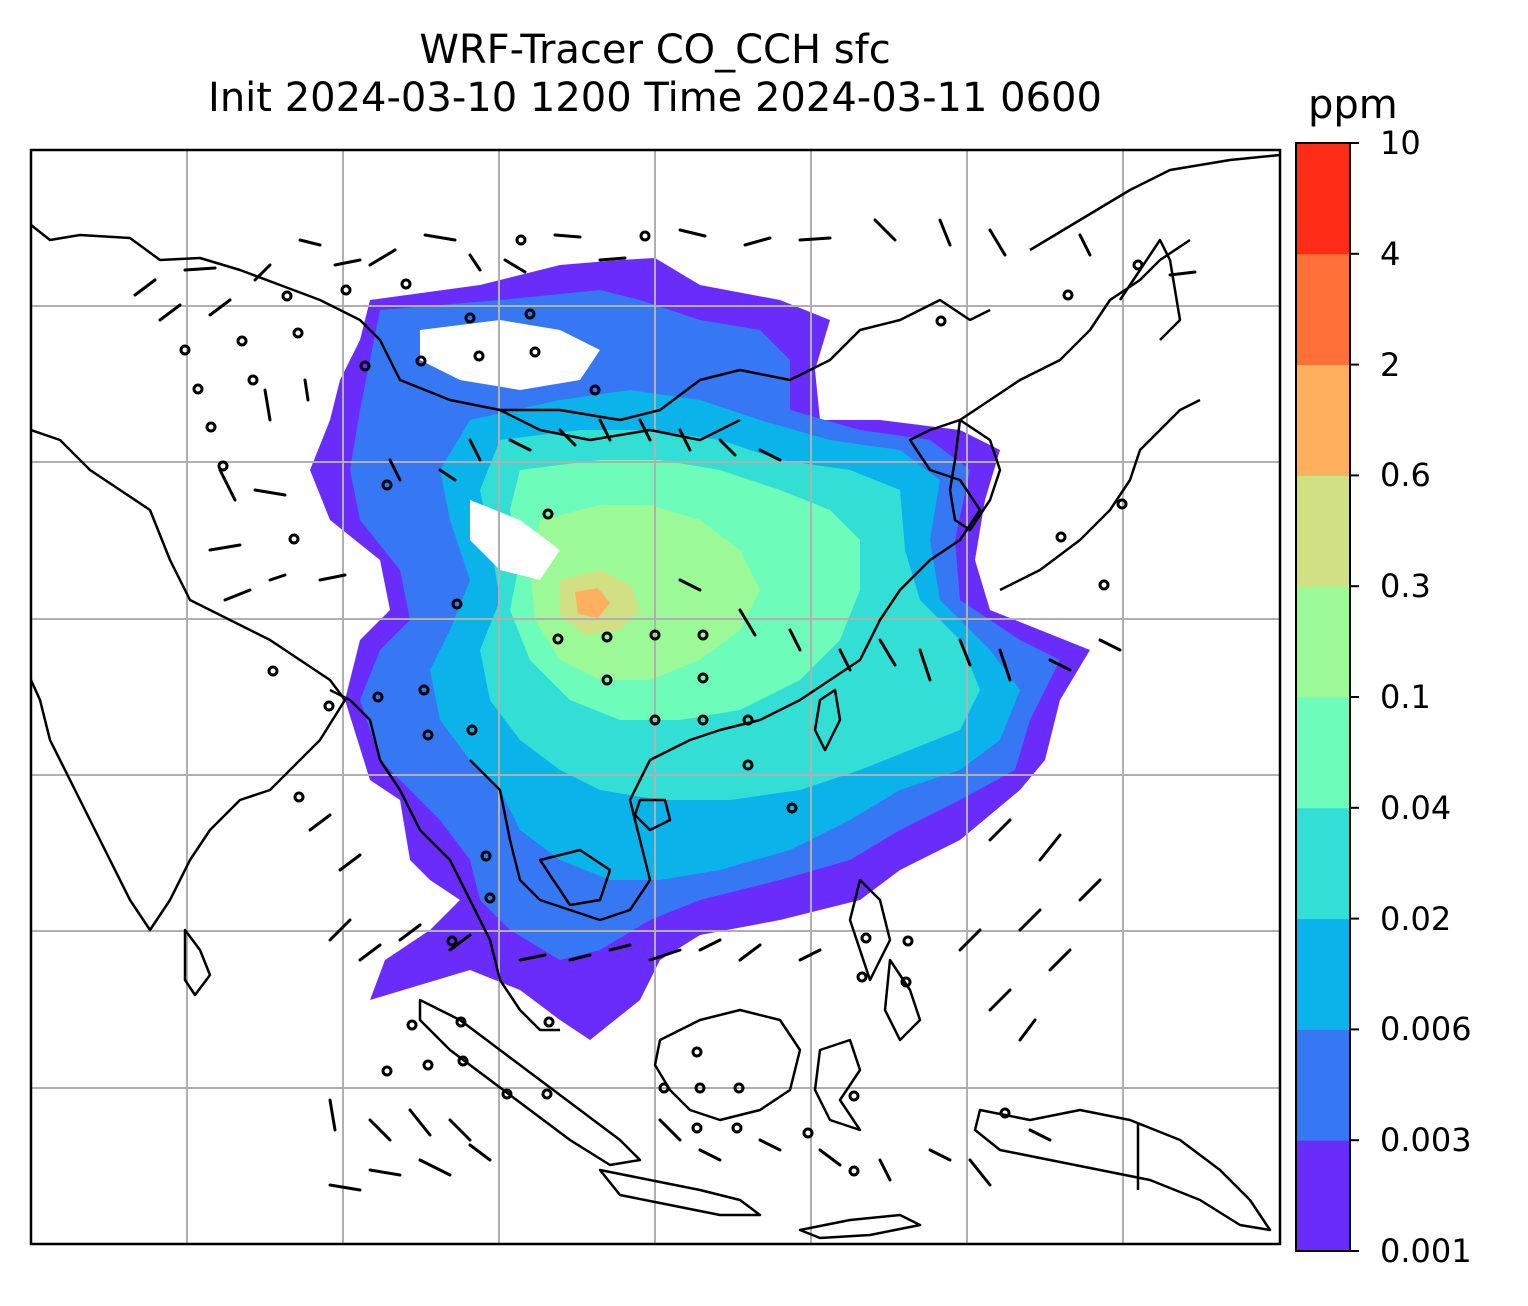  I want to click on field-gap-north, so click(510, 355).